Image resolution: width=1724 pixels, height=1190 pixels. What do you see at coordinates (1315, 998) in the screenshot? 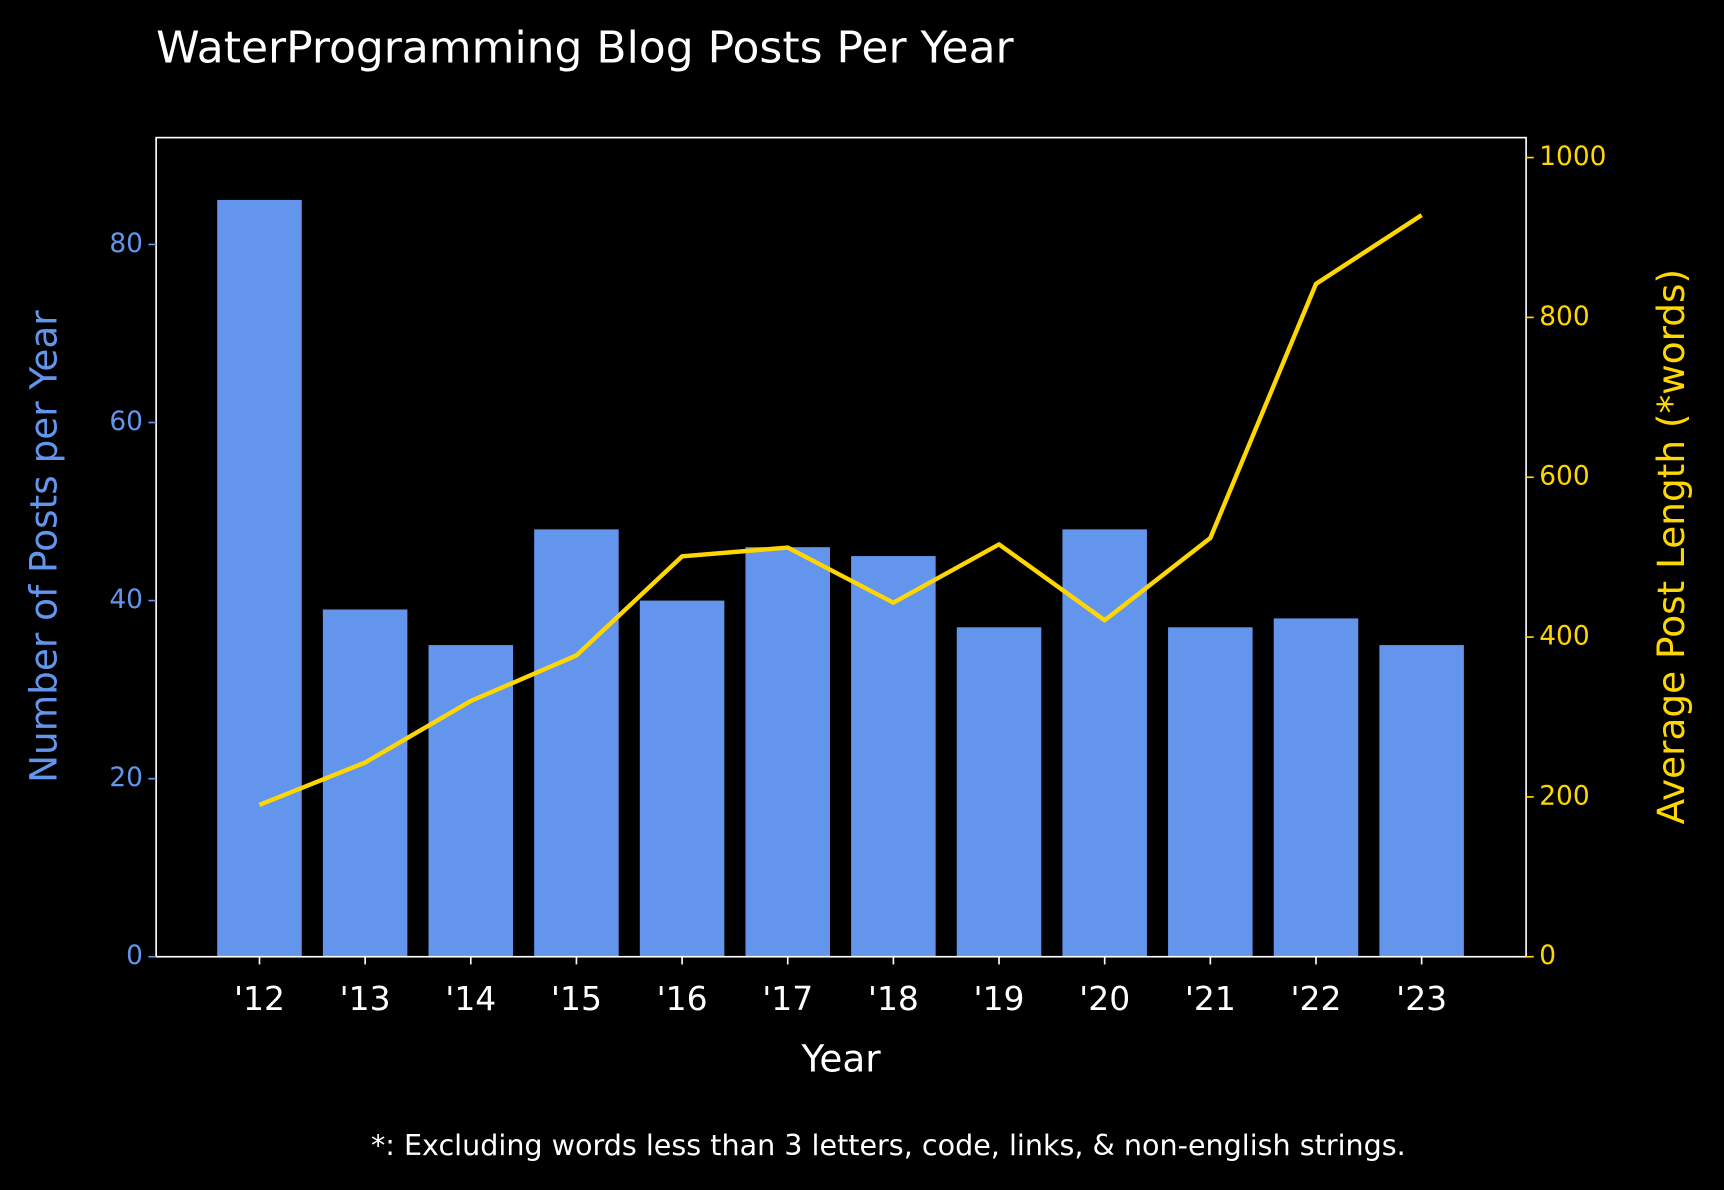
I see `x-tick-label: '22` at bounding box center [1315, 998].